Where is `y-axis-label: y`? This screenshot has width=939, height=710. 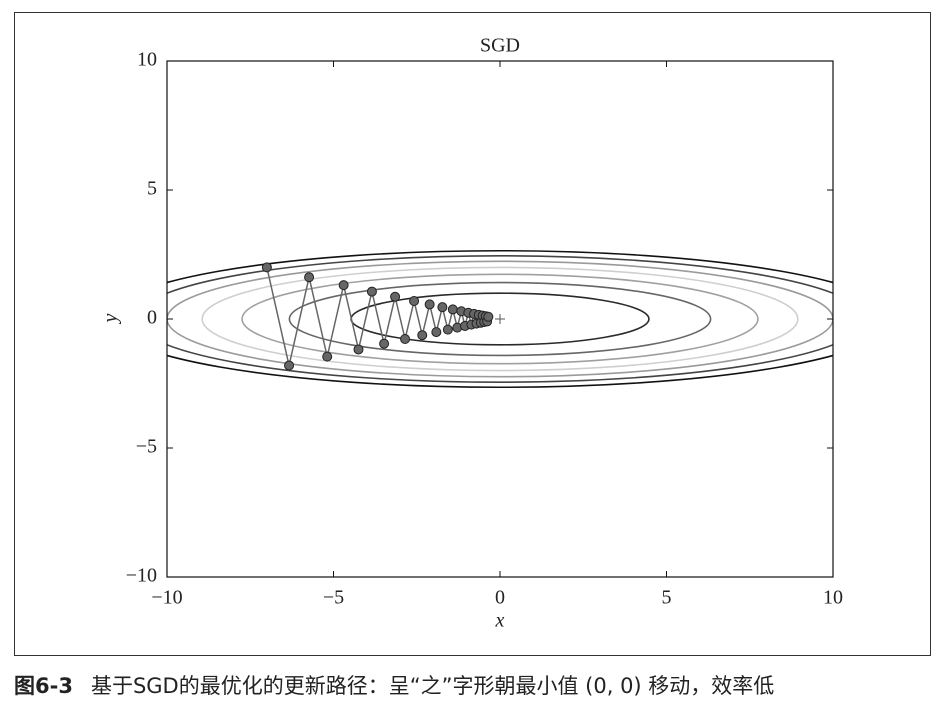
y-axis-label: y is located at coordinates (111, 318).